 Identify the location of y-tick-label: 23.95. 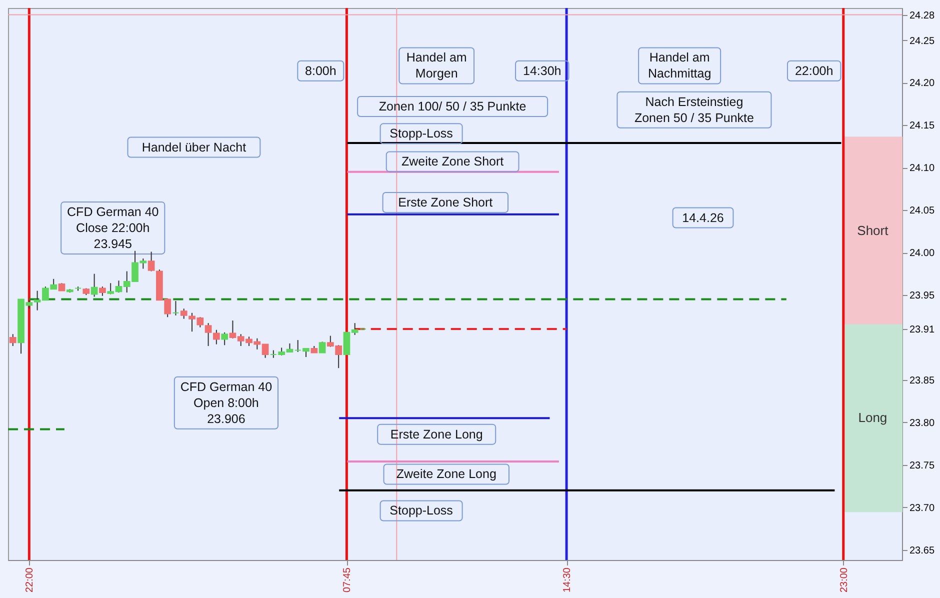
(922, 296).